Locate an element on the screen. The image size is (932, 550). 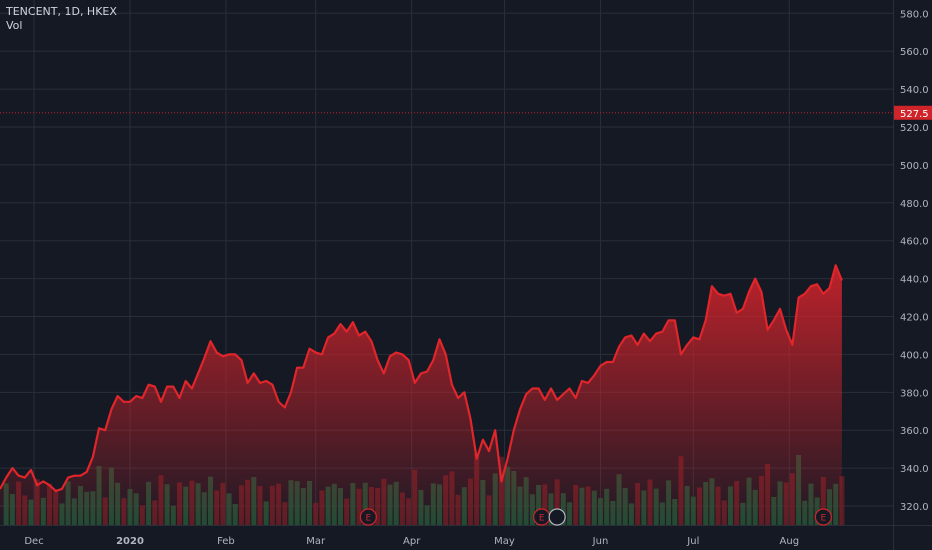
volume-bar is located at coordinates (842, 500).